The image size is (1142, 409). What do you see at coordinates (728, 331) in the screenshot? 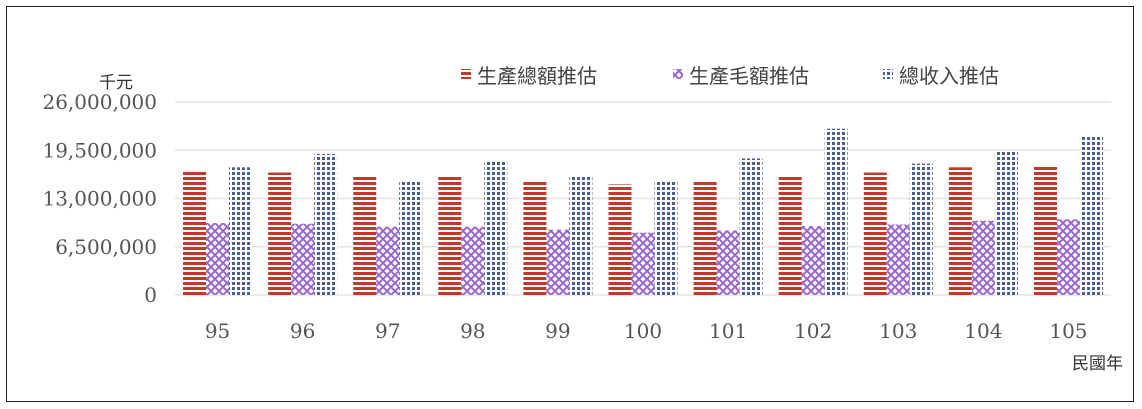
I see `x-tick-label: 101` at bounding box center [728, 331].